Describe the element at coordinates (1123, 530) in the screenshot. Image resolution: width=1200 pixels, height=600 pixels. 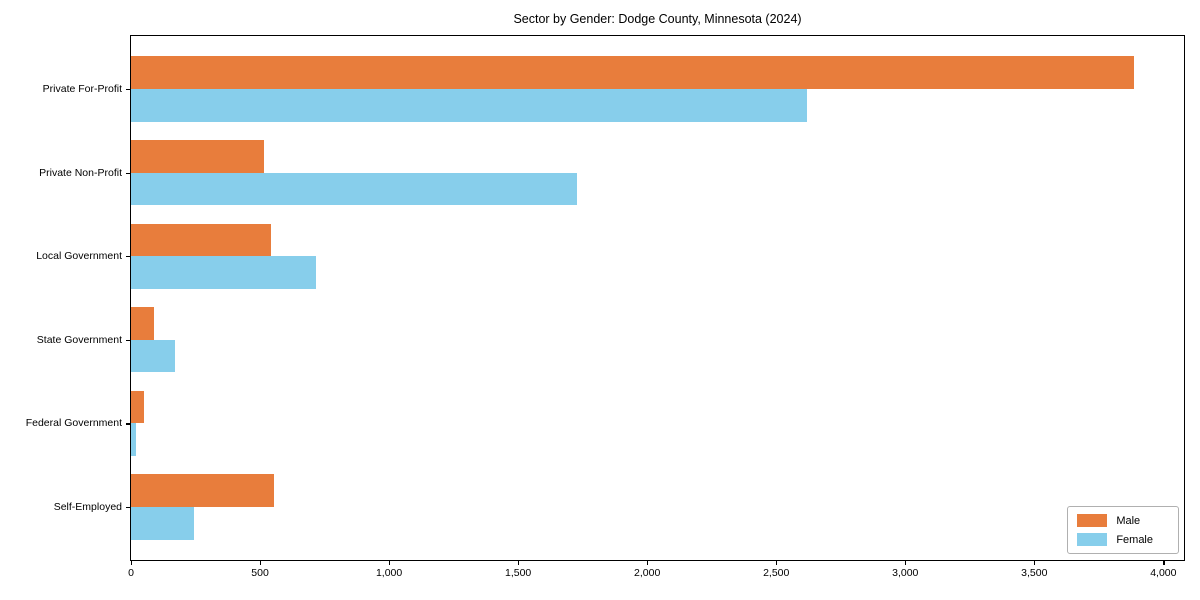
I see `legend: Male Female` at that location.